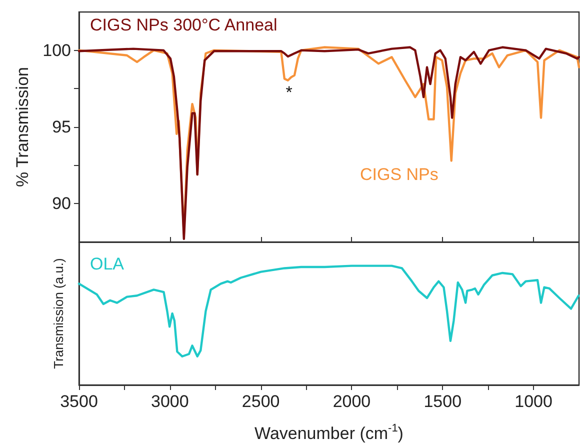 The height and width of the screenshot is (447, 580). Describe the element at coordinates (61, 127) in the screenshot. I see `y-tick-label: 95` at that location.